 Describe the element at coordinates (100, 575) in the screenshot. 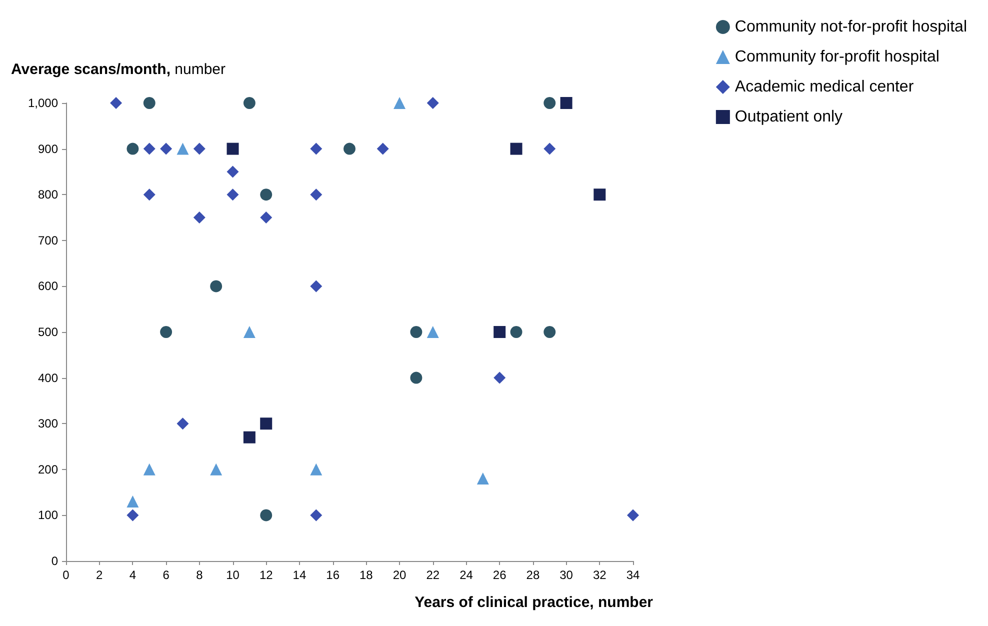

I see `x-tick-label: 2` at that location.